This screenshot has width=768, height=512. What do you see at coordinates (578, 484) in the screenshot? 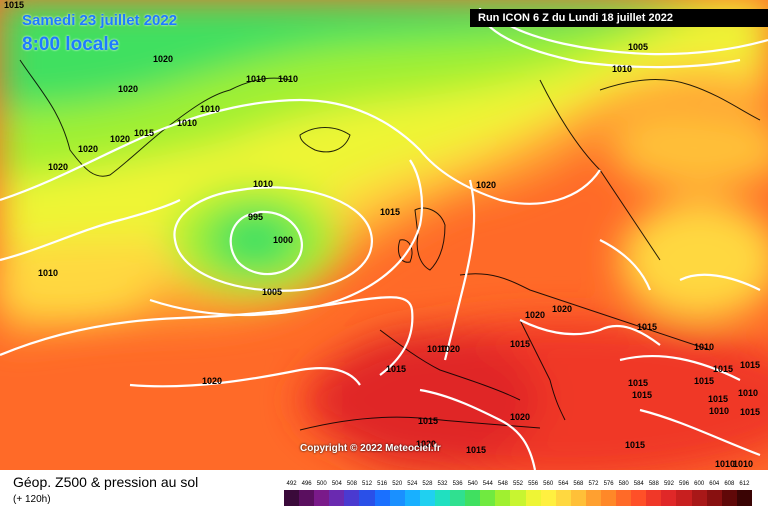
I see `legend-tick-label: 568` at bounding box center [578, 484].